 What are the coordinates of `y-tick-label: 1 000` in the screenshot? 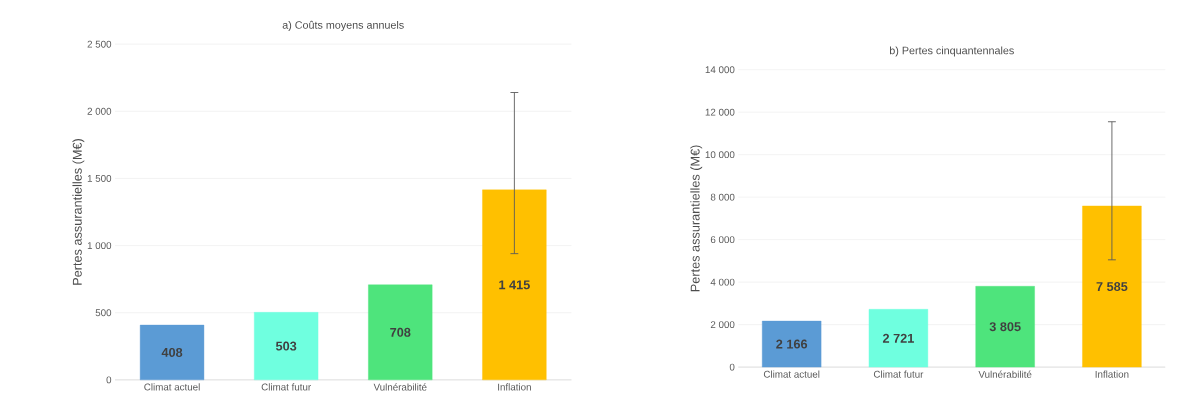 It's located at (99, 245).